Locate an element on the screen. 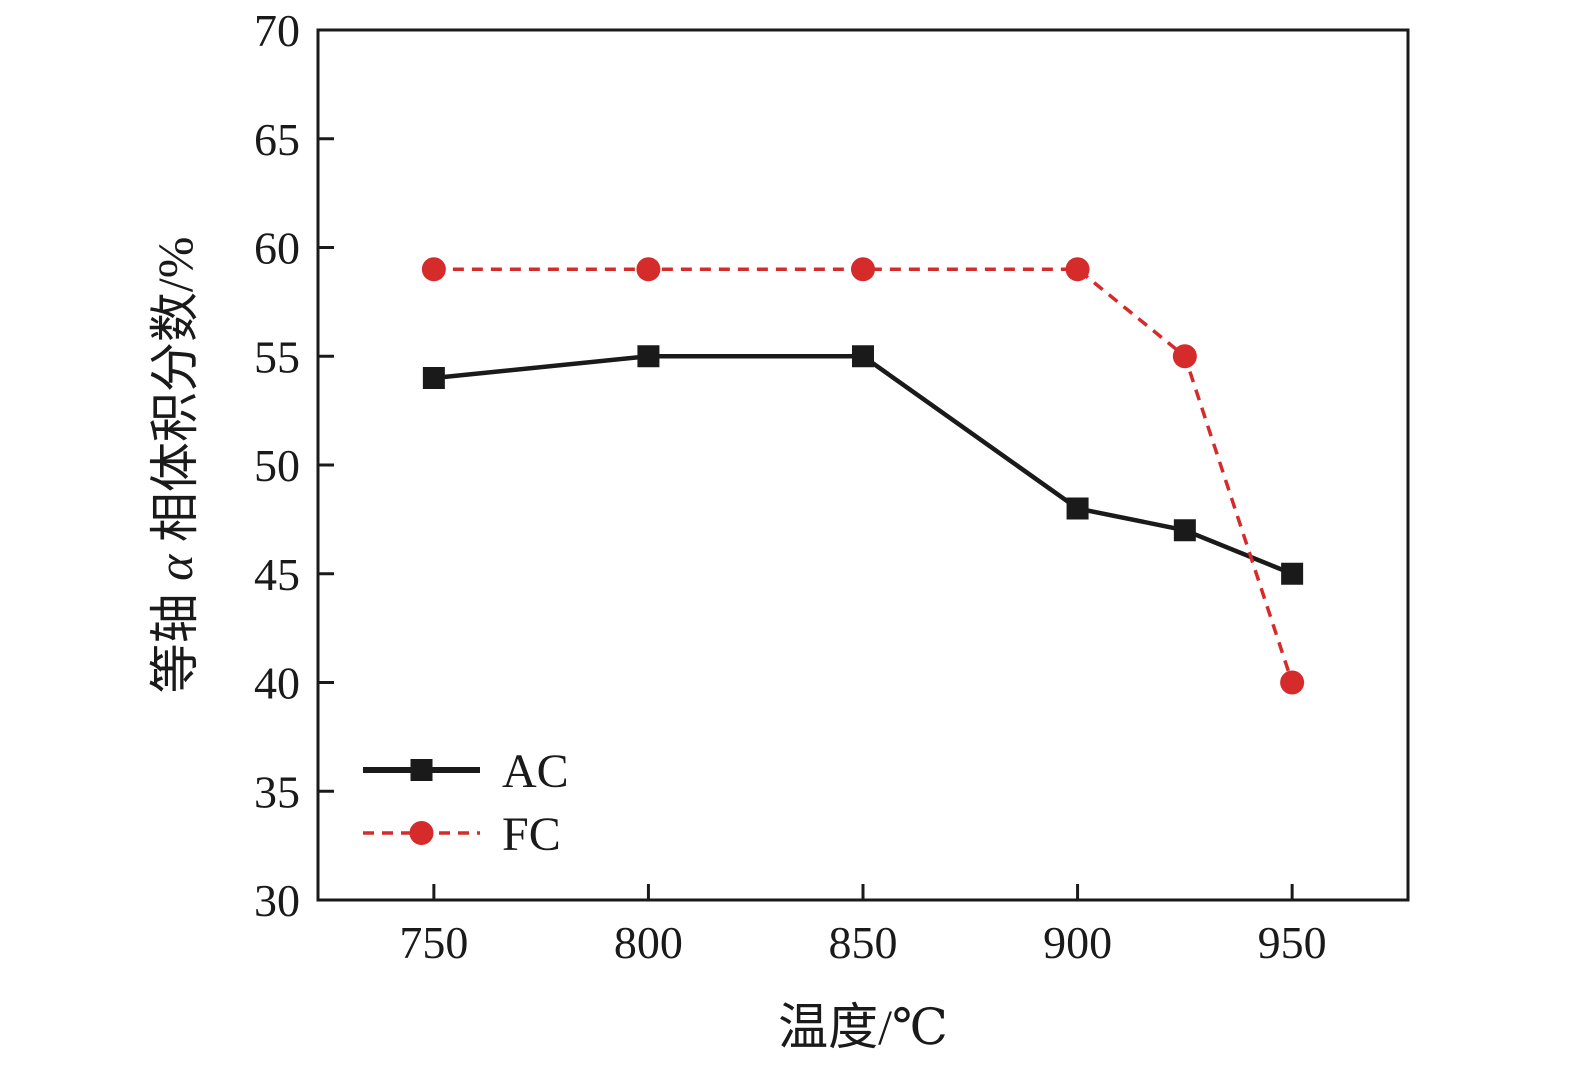 The image size is (1575, 1074). y-tick-label: 45 is located at coordinates (277, 574).